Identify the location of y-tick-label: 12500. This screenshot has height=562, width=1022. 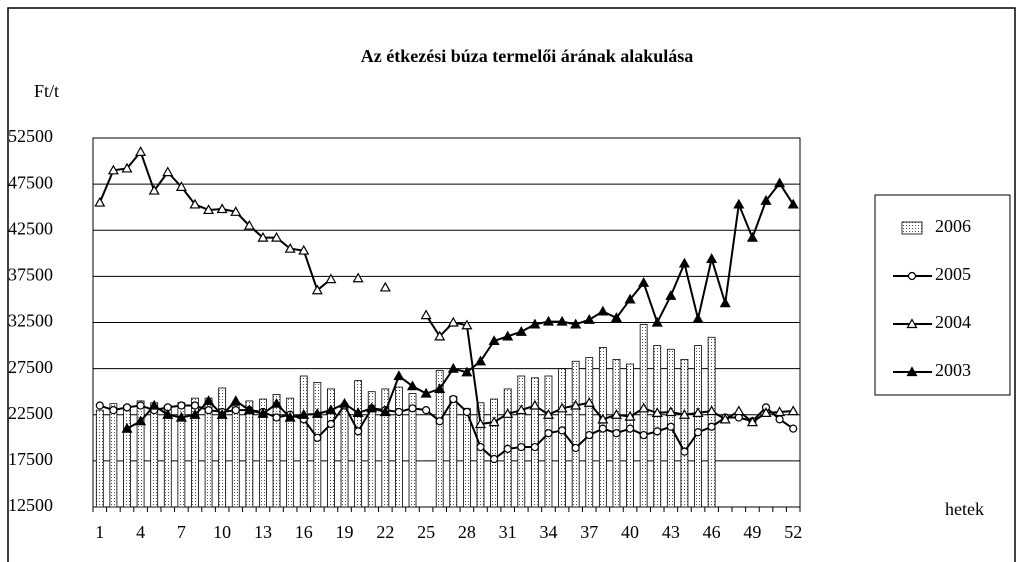
(30, 505).